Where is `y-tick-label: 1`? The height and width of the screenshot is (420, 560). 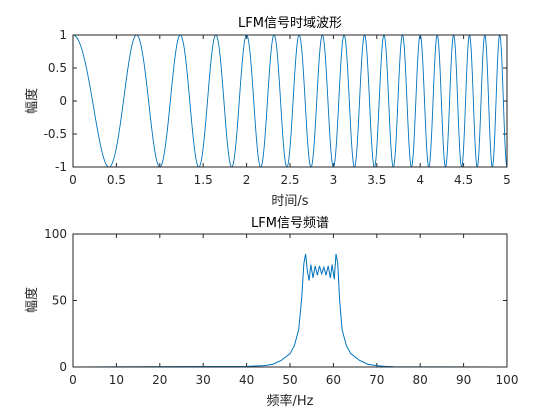
y-tick-label: 1 is located at coordinates (63, 35).